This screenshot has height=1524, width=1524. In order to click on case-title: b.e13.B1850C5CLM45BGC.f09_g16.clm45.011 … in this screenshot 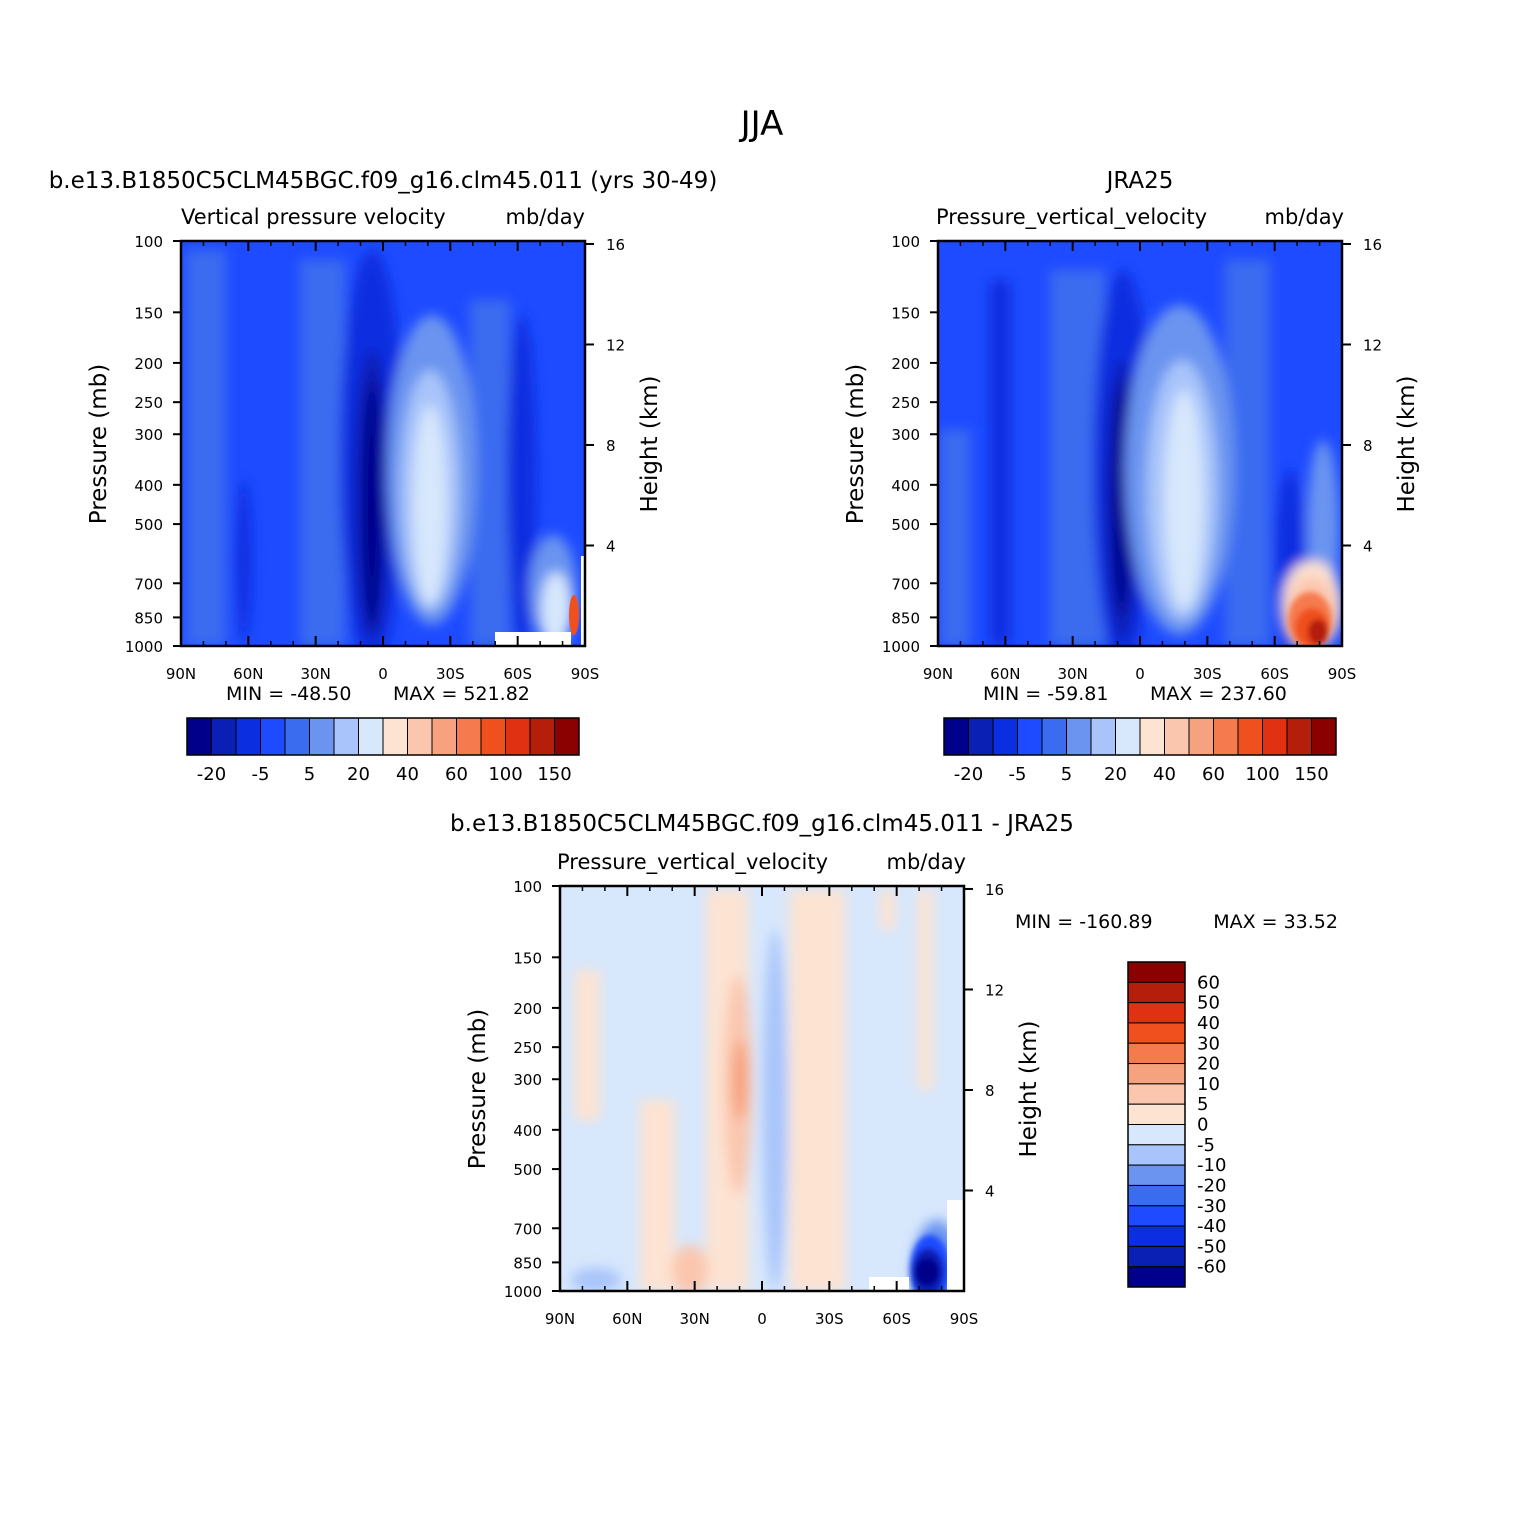, I will do `click(383, 181)`.